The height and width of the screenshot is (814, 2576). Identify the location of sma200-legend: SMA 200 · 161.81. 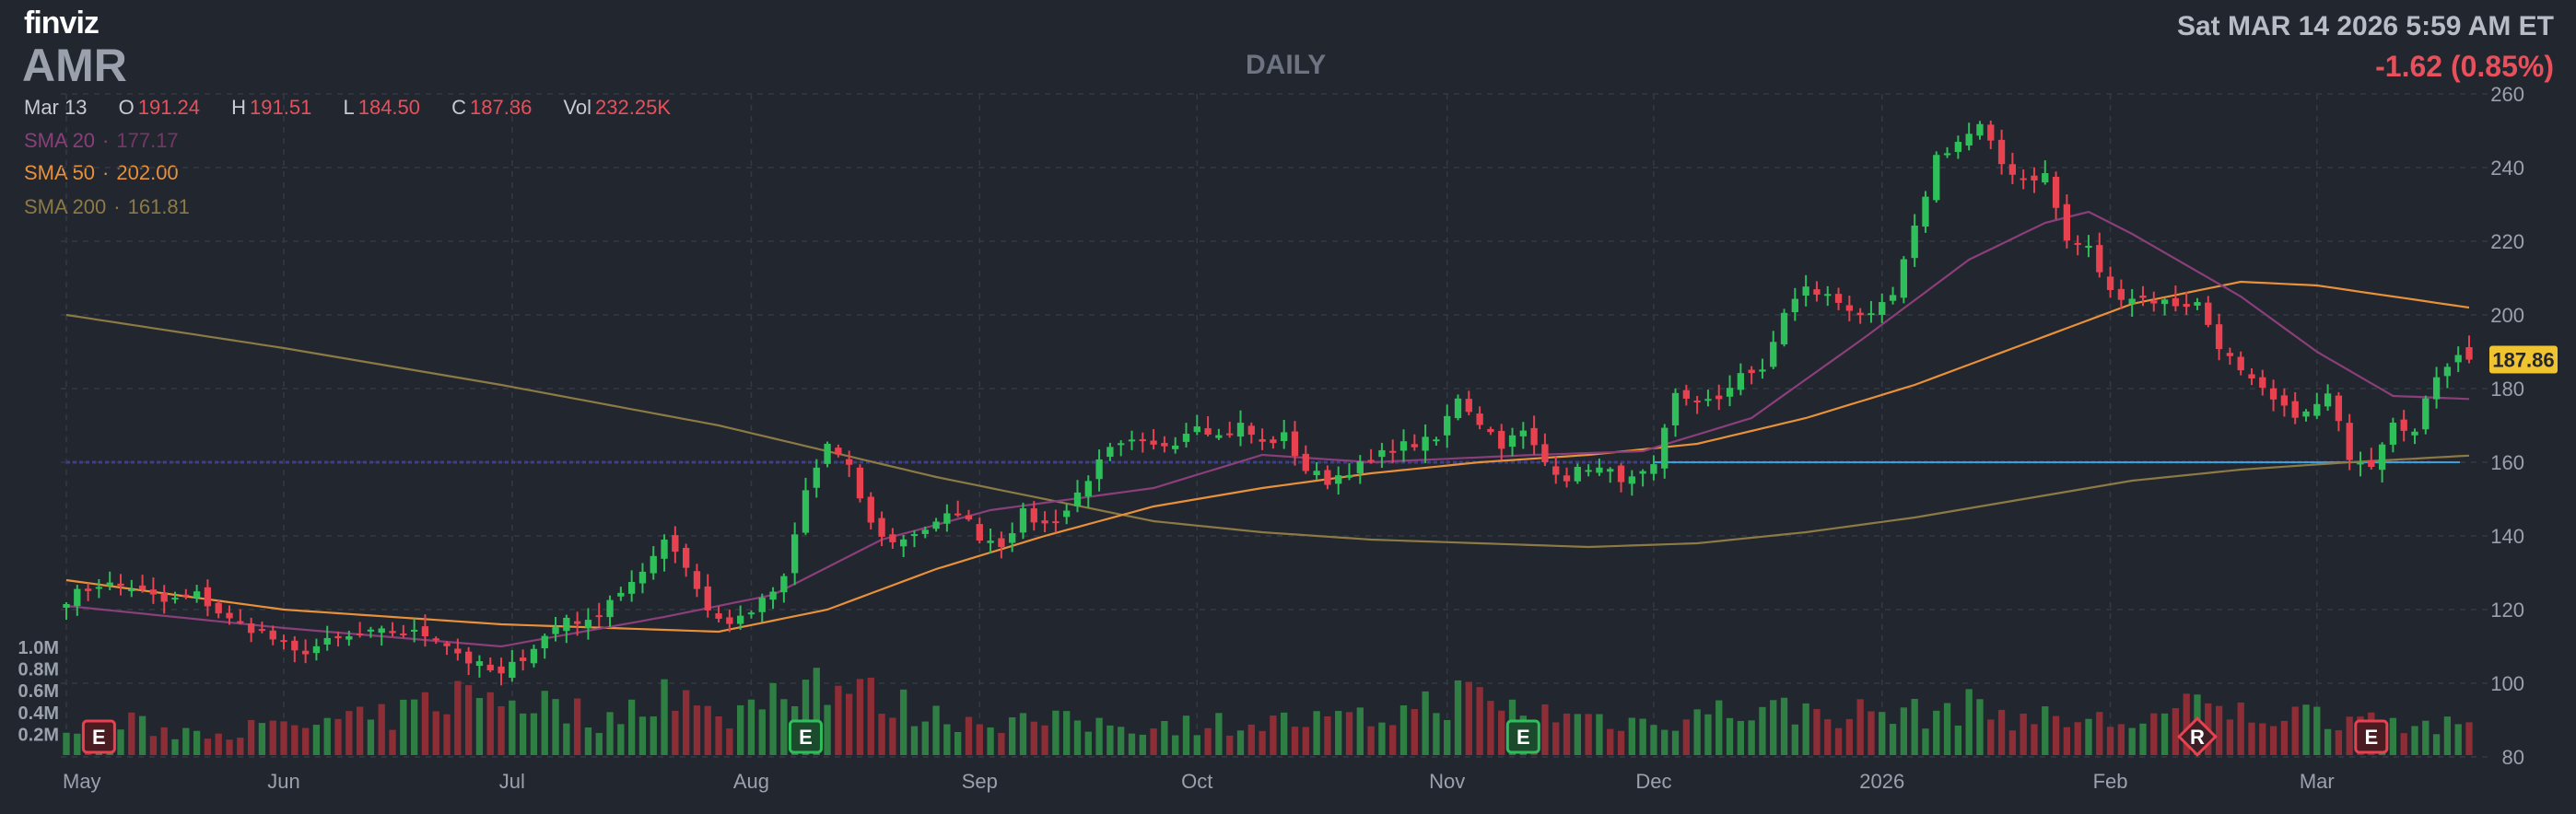
(107, 206).